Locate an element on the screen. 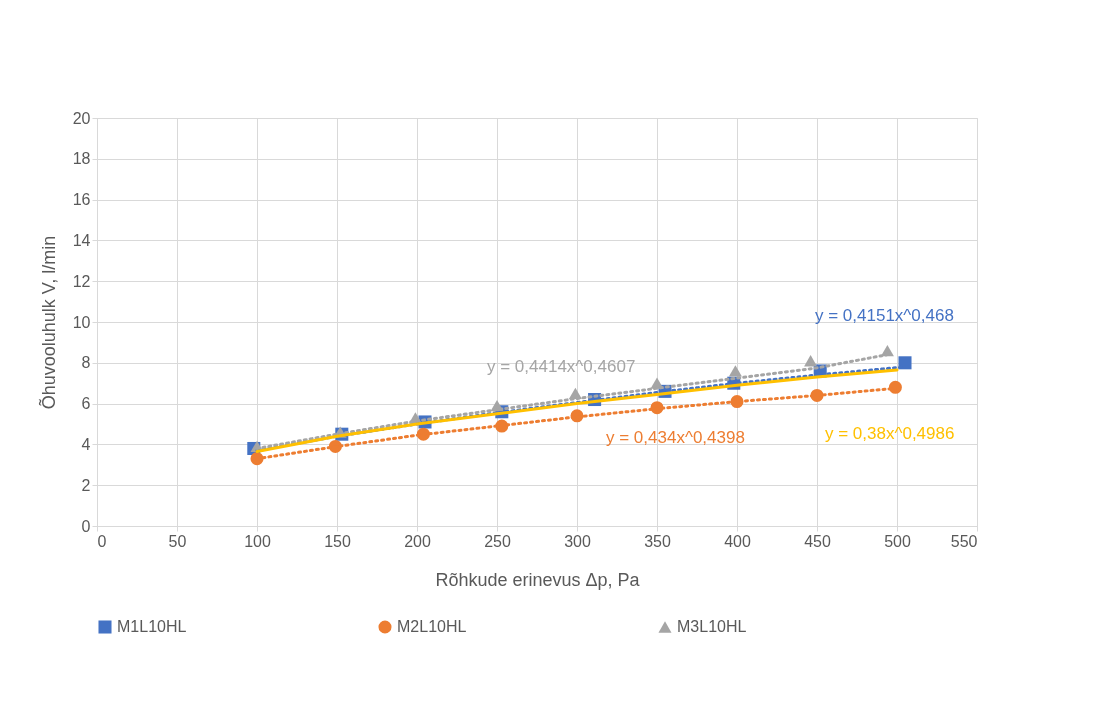 The image size is (1100, 720). x-tick-label: 50 is located at coordinates (177, 541).